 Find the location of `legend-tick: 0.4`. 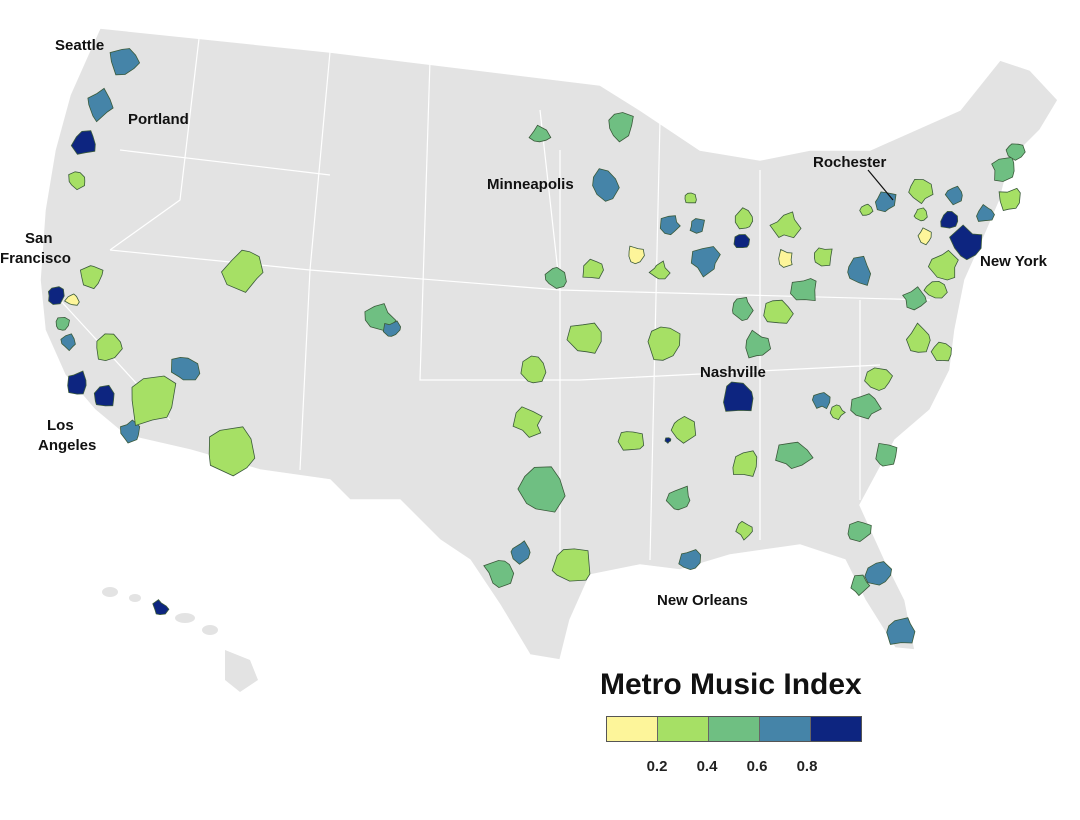

legend-tick: 0.4 is located at coordinates (707, 766).